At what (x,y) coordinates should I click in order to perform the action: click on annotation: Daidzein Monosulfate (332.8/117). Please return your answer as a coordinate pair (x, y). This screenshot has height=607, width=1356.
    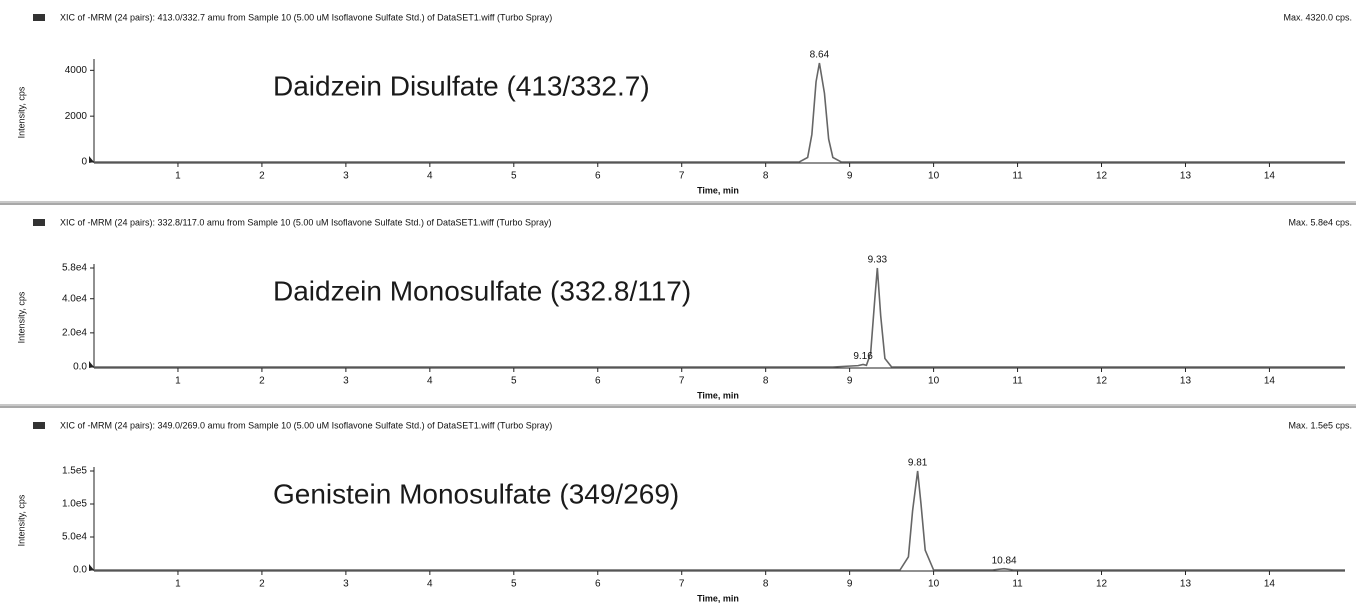
    Looking at the image, I should click on (482, 290).